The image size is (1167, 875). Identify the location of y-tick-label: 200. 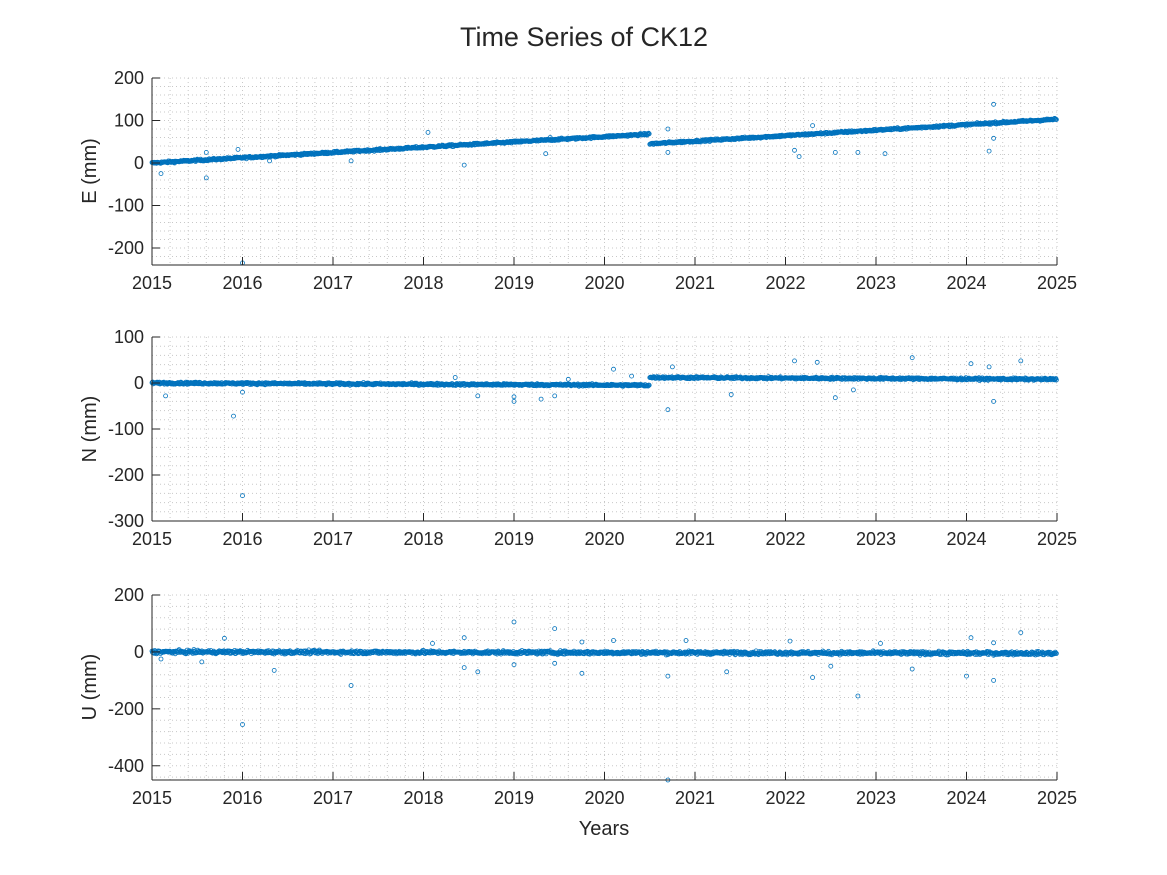
(129, 78).